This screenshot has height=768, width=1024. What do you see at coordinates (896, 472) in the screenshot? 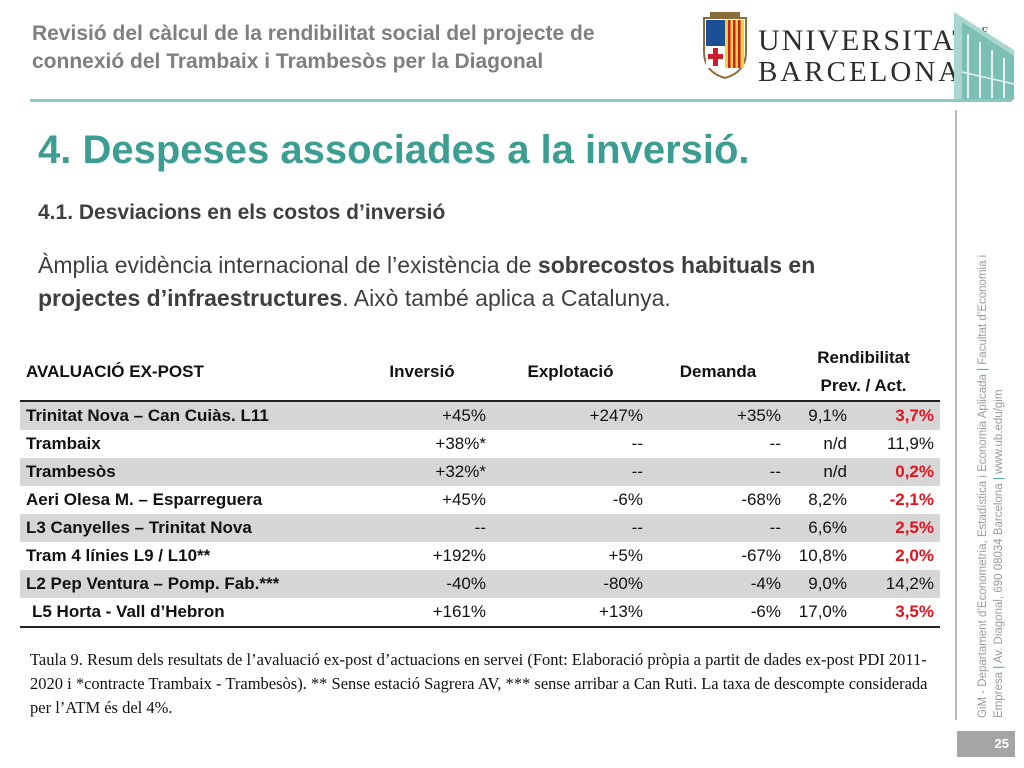
I see `act-value: 0,2%` at bounding box center [896, 472].